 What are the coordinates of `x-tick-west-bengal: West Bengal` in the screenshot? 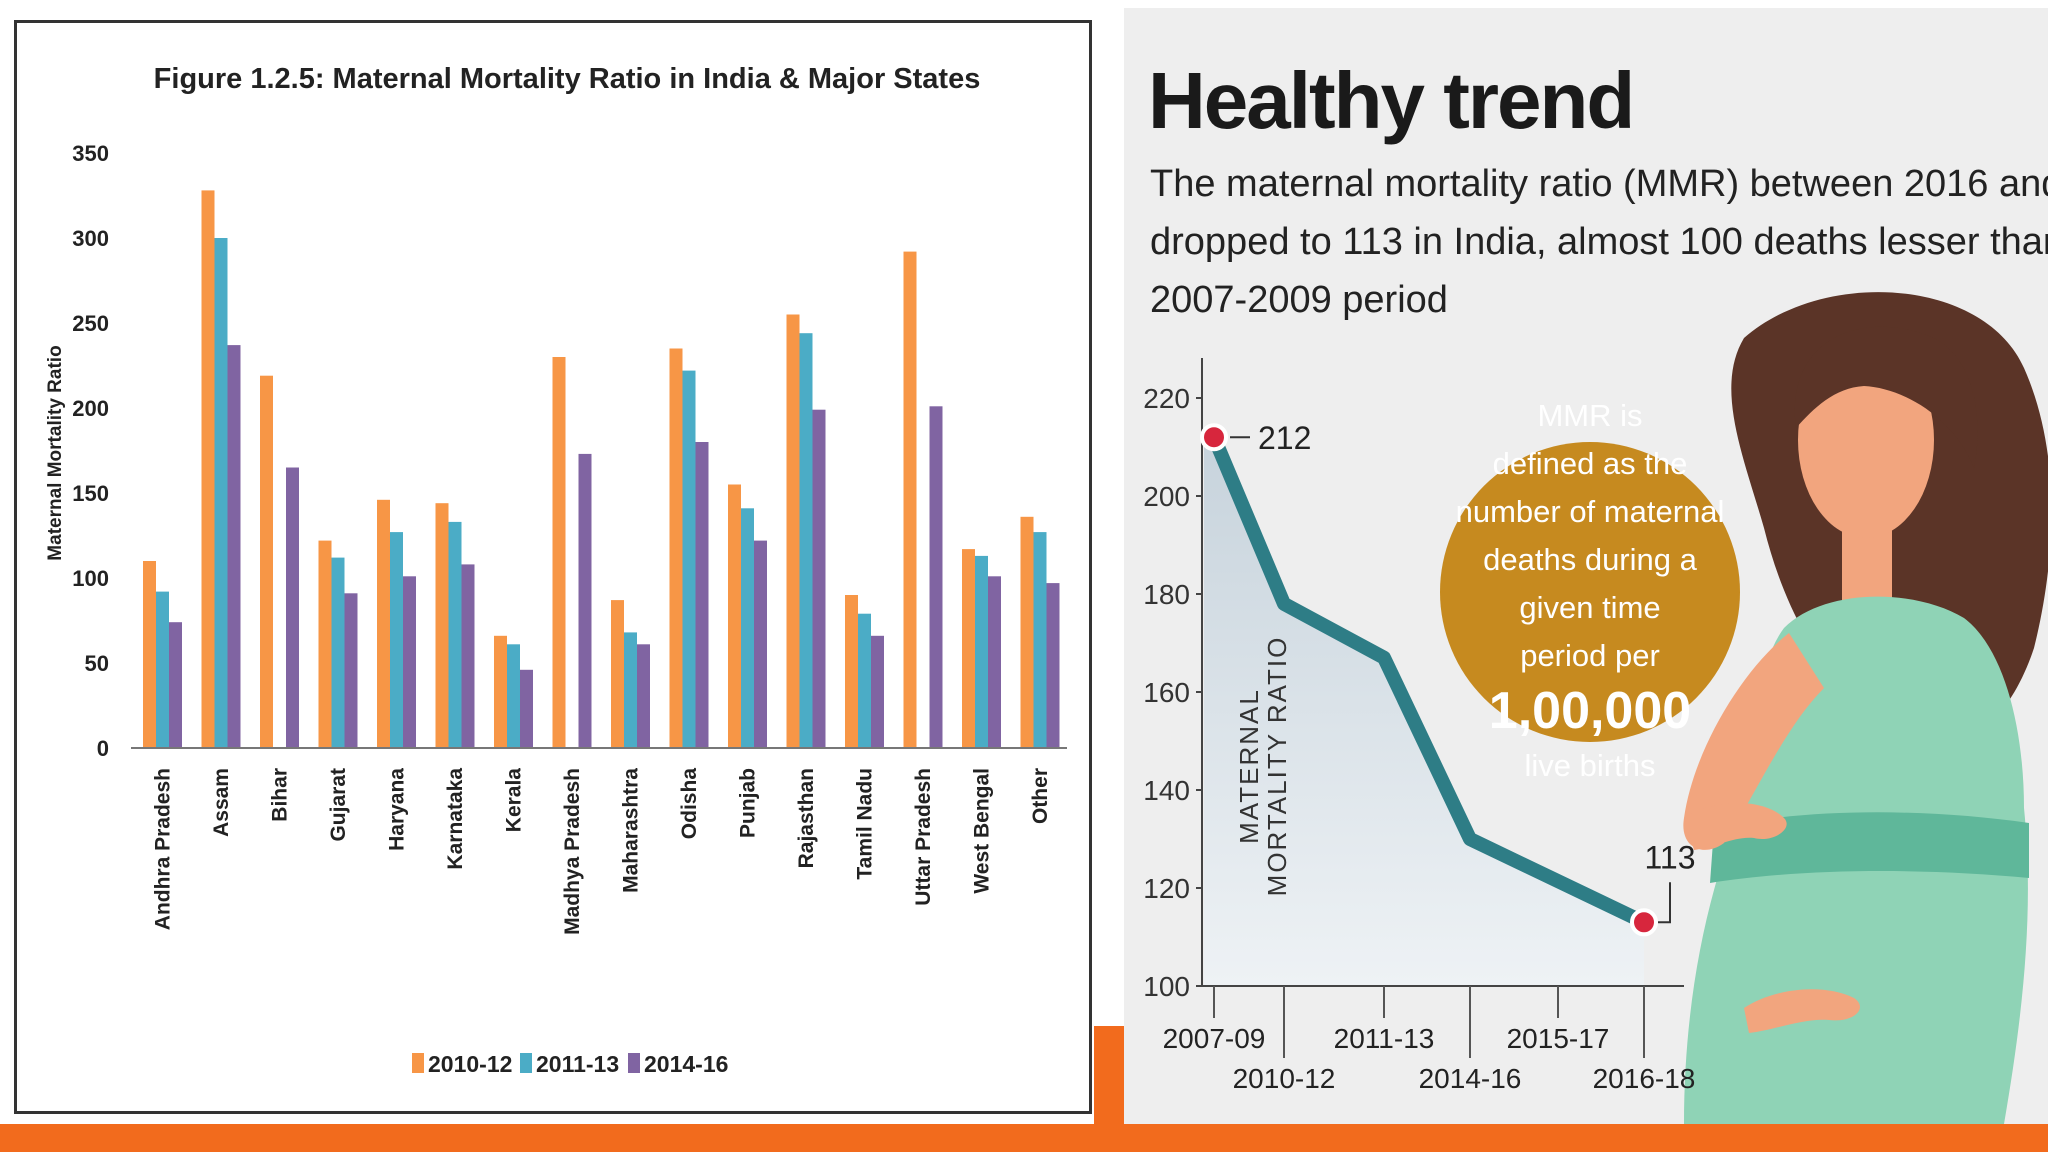 It's located at (982, 831).